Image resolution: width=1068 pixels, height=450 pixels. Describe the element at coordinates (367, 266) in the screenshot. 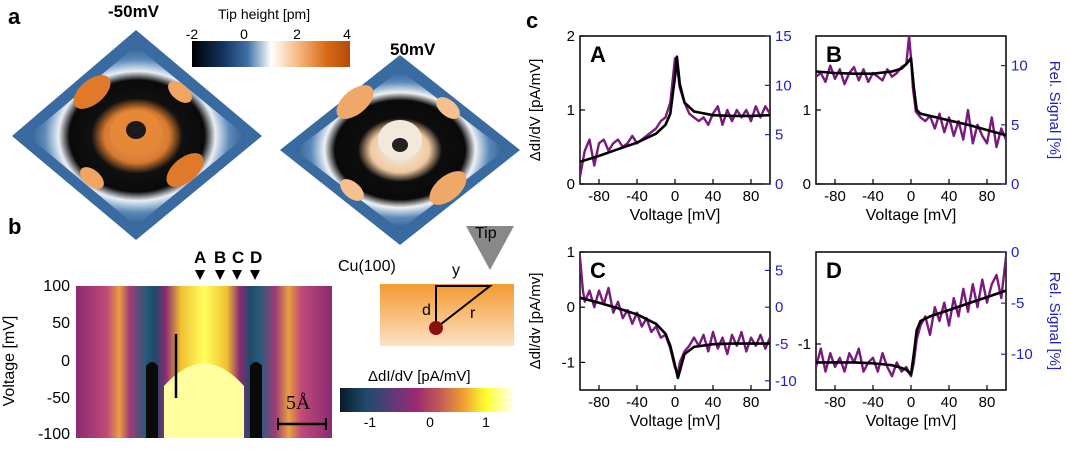

I see `surface-label: Cu(100)` at that location.